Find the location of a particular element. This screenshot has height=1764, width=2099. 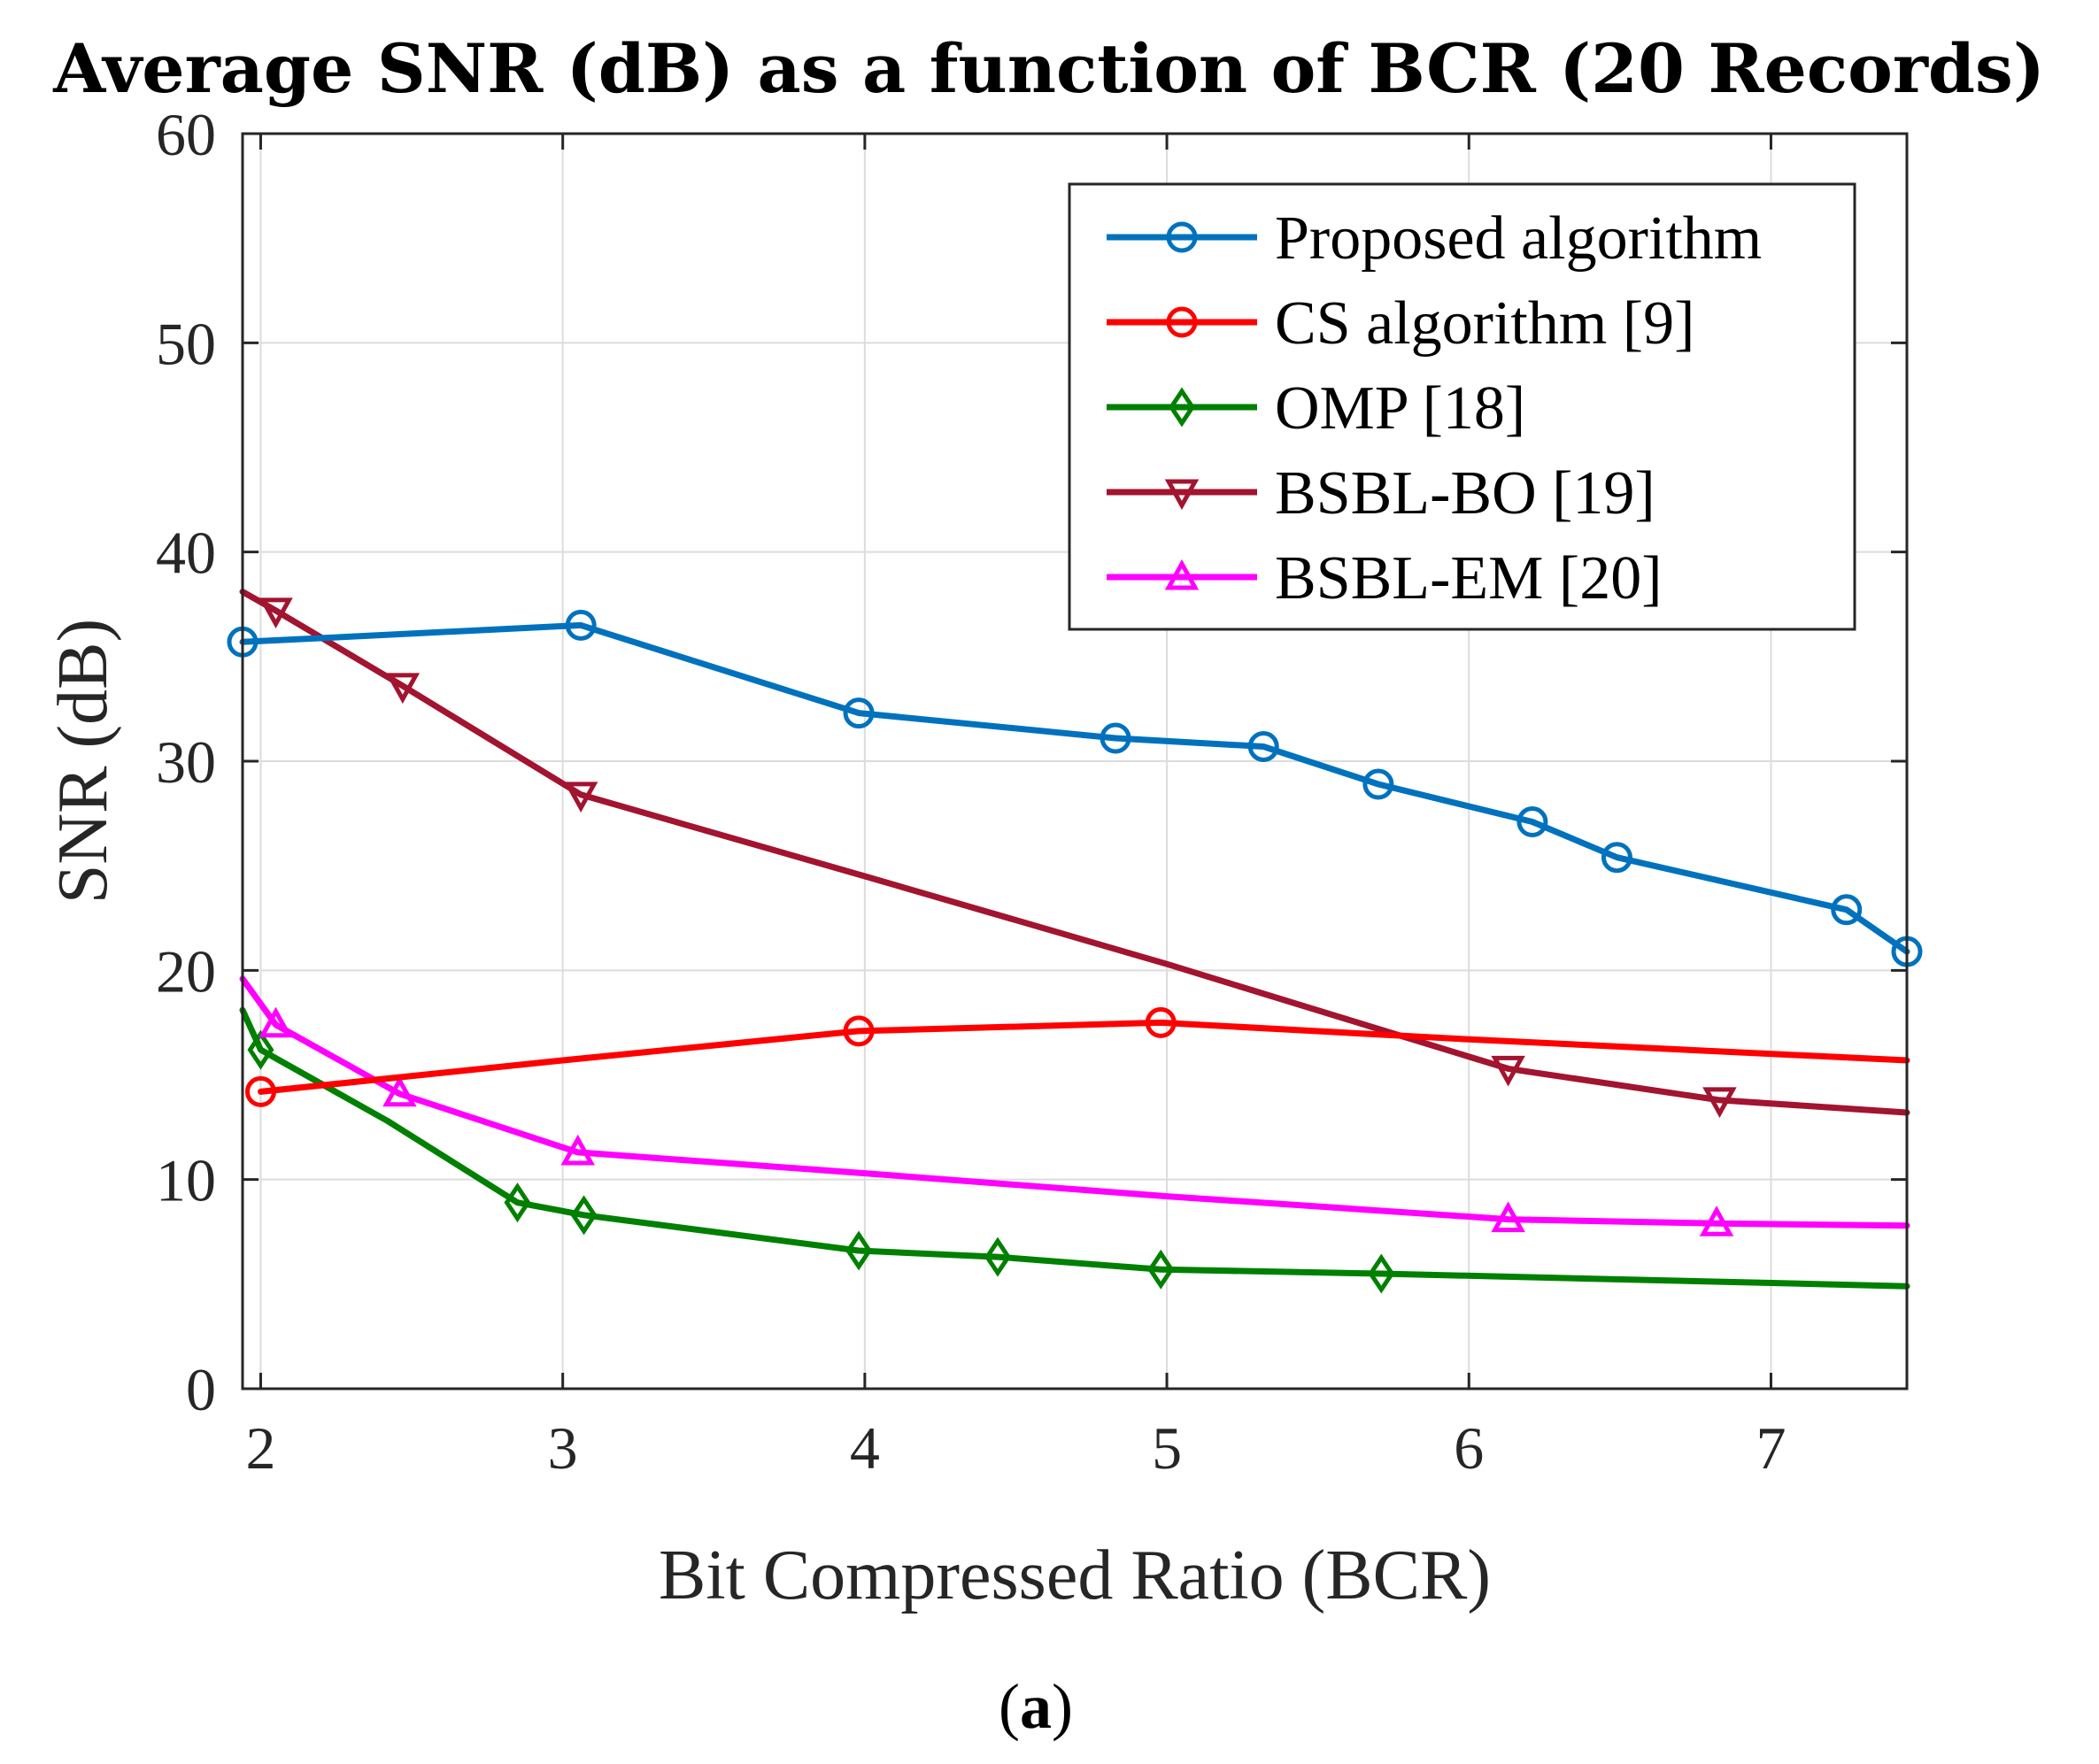

y-tick-label: 30 is located at coordinates (186, 762).